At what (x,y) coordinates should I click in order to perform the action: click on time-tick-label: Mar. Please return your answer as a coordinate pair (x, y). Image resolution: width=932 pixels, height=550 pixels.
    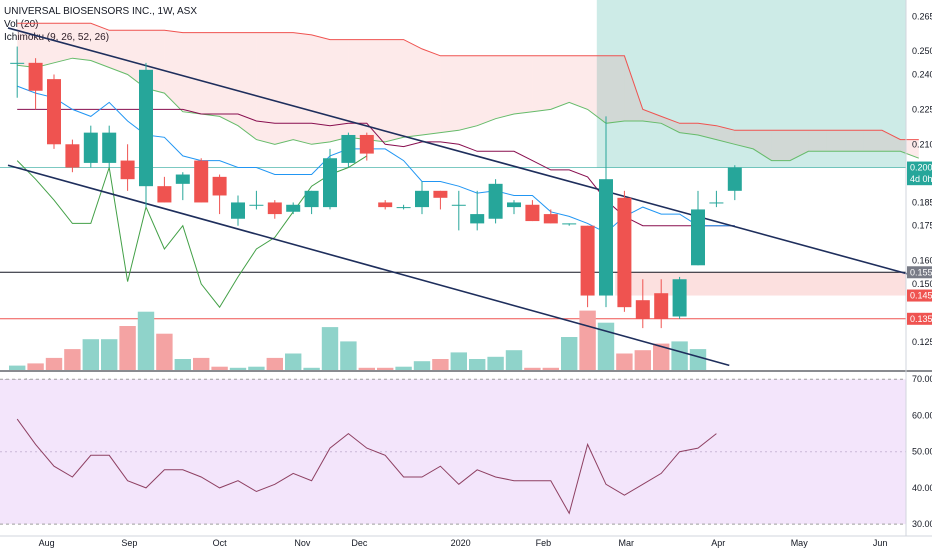
    Looking at the image, I should click on (626, 543).